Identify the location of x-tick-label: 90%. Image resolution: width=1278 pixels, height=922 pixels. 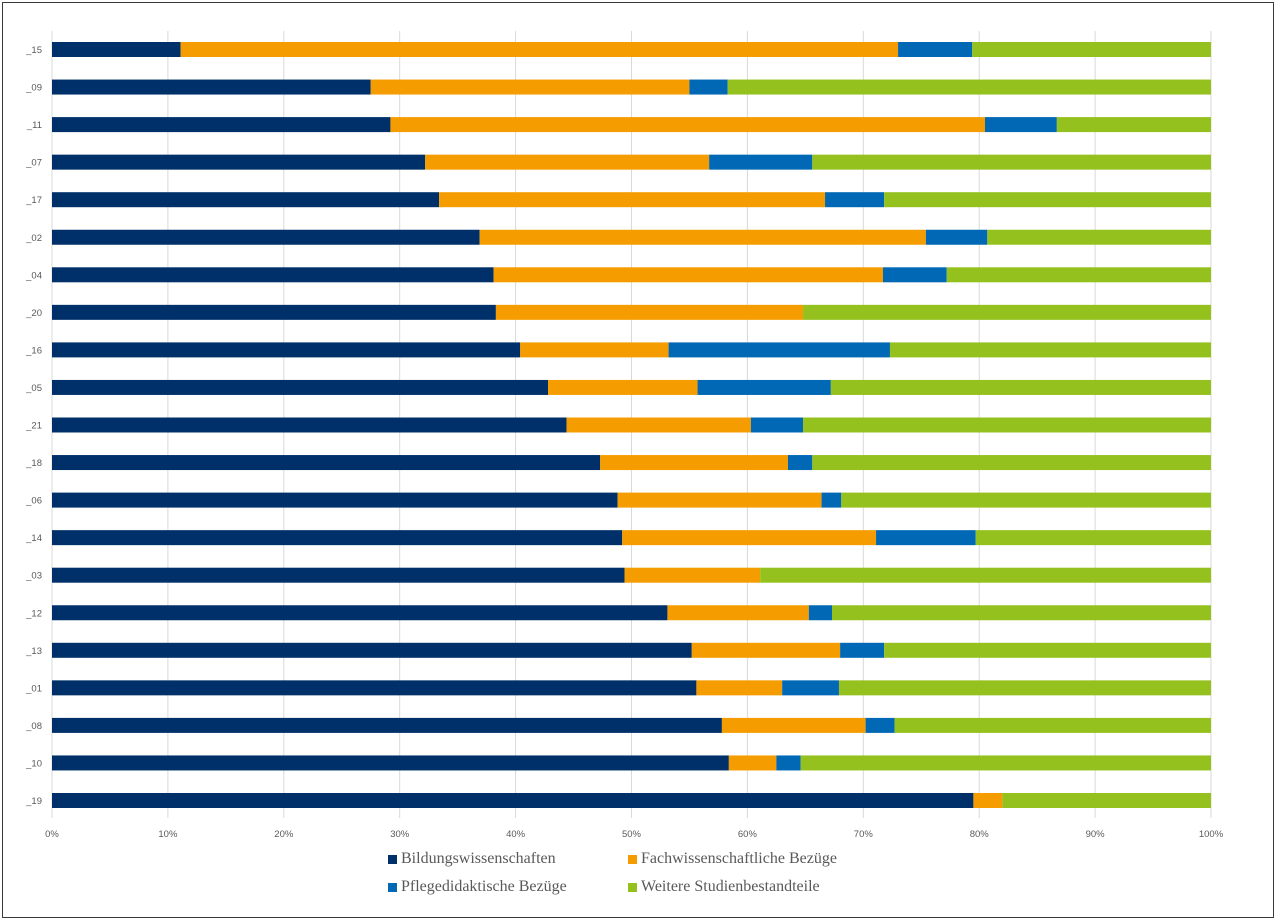
(1096, 834).